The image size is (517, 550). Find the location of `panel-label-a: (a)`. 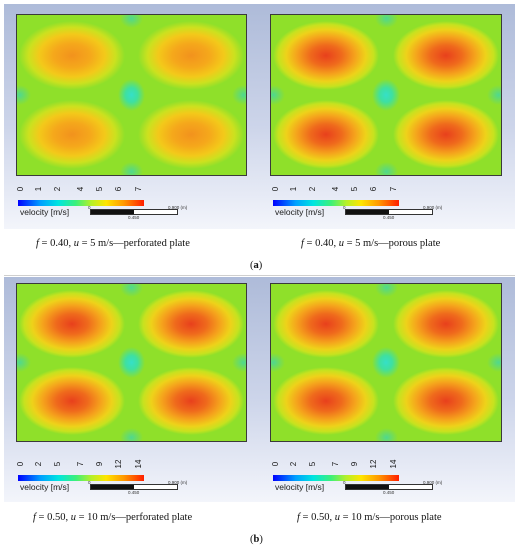

panel-label-a: (a) is located at coordinates (256, 265).